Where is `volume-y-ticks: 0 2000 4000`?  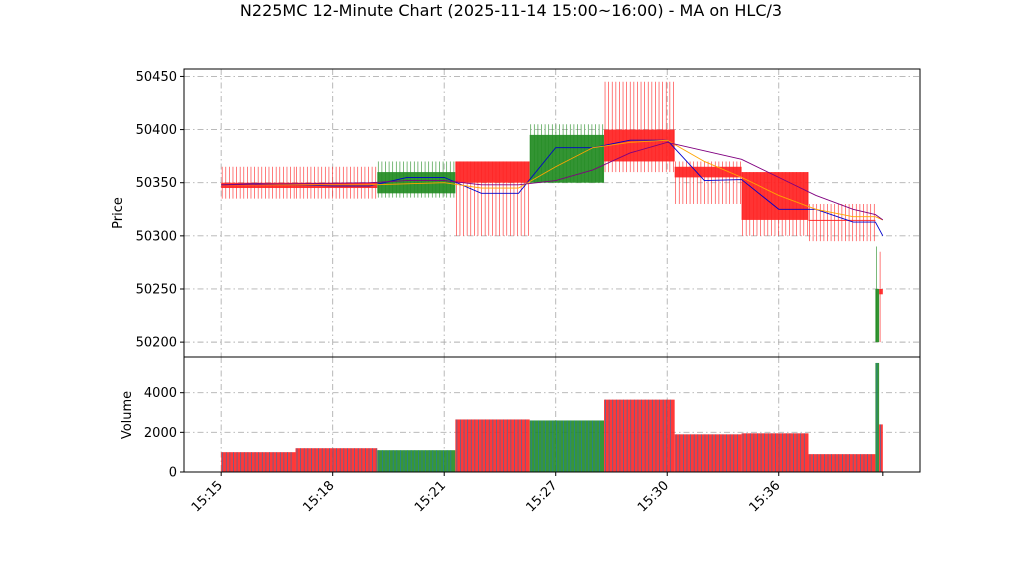
volume-y-ticks: 0 2000 4000 is located at coordinates (164, 433).